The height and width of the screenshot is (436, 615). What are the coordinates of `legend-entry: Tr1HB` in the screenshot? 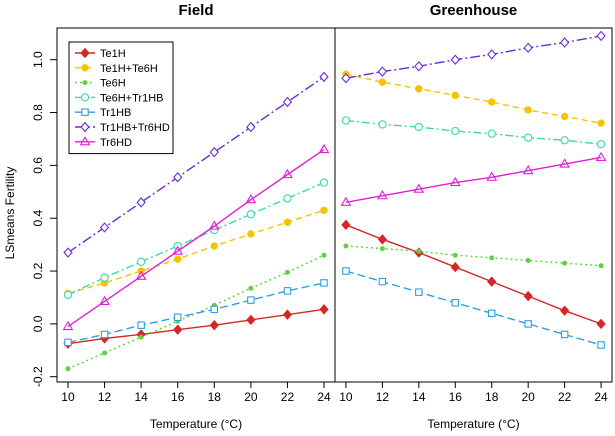 It's located at (103, 113).